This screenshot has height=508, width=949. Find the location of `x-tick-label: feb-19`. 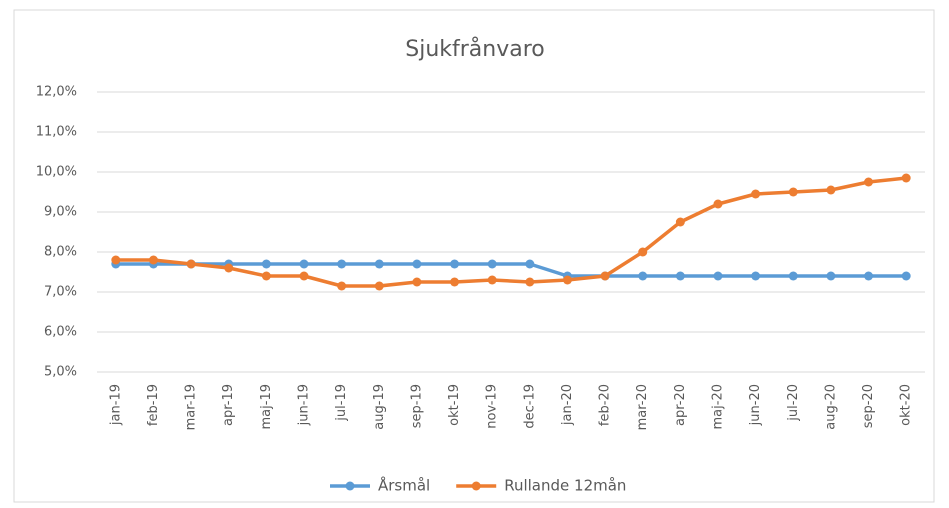

x-tick-label: feb-19 is located at coordinates (153, 405).